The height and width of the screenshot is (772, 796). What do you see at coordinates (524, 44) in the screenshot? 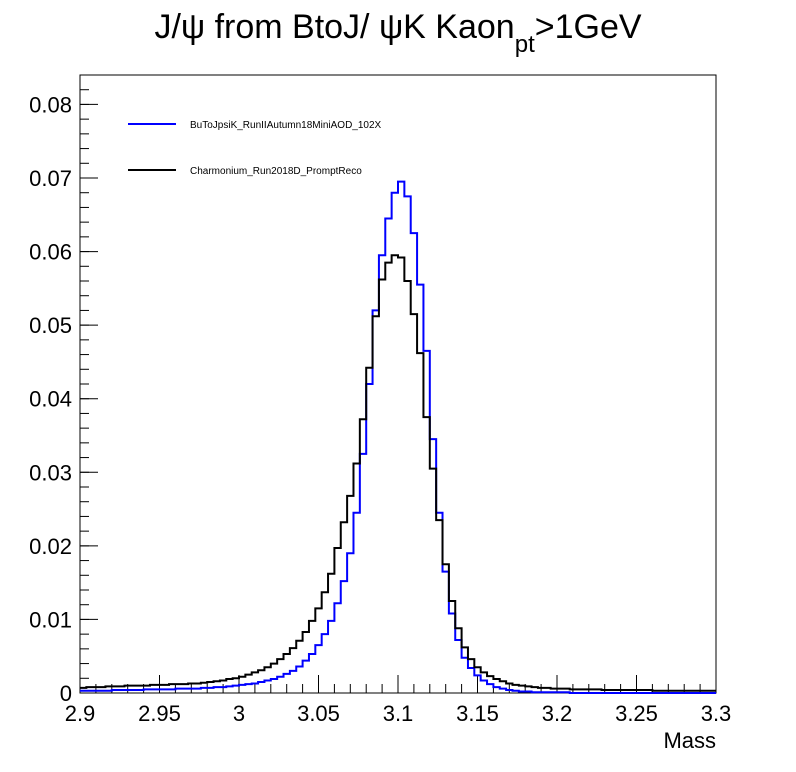
I see `chart-title-subscript: pt` at bounding box center [524, 44].